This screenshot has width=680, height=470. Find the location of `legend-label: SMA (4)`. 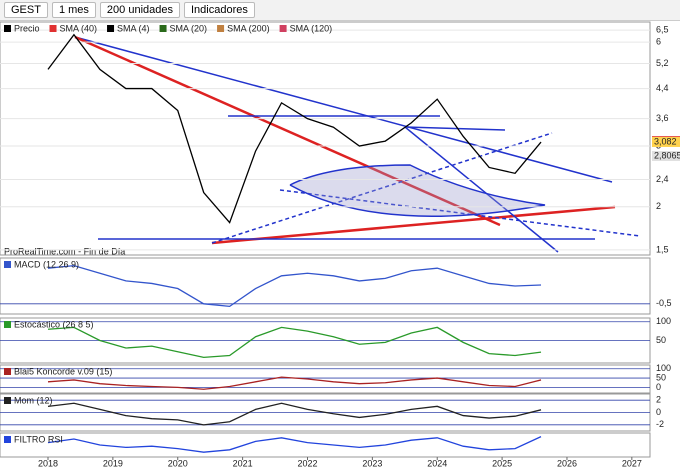

legend-label: SMA (4) is located at coordinates (133, 28).